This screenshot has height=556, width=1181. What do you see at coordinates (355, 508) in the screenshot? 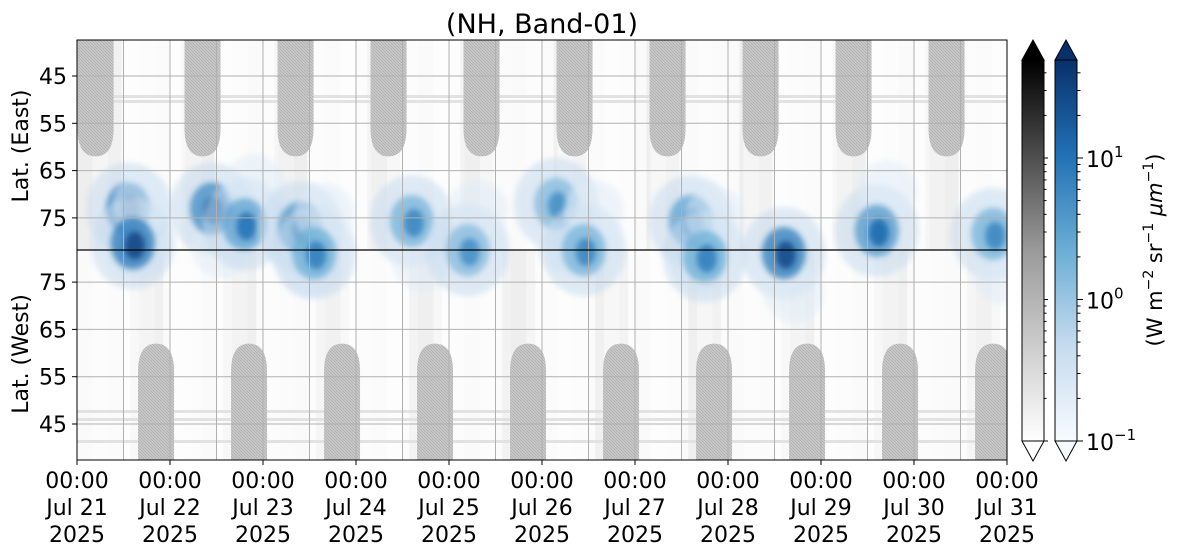
I see `x-tick-label-day: Jul 24` at bounding box center [355, 508].